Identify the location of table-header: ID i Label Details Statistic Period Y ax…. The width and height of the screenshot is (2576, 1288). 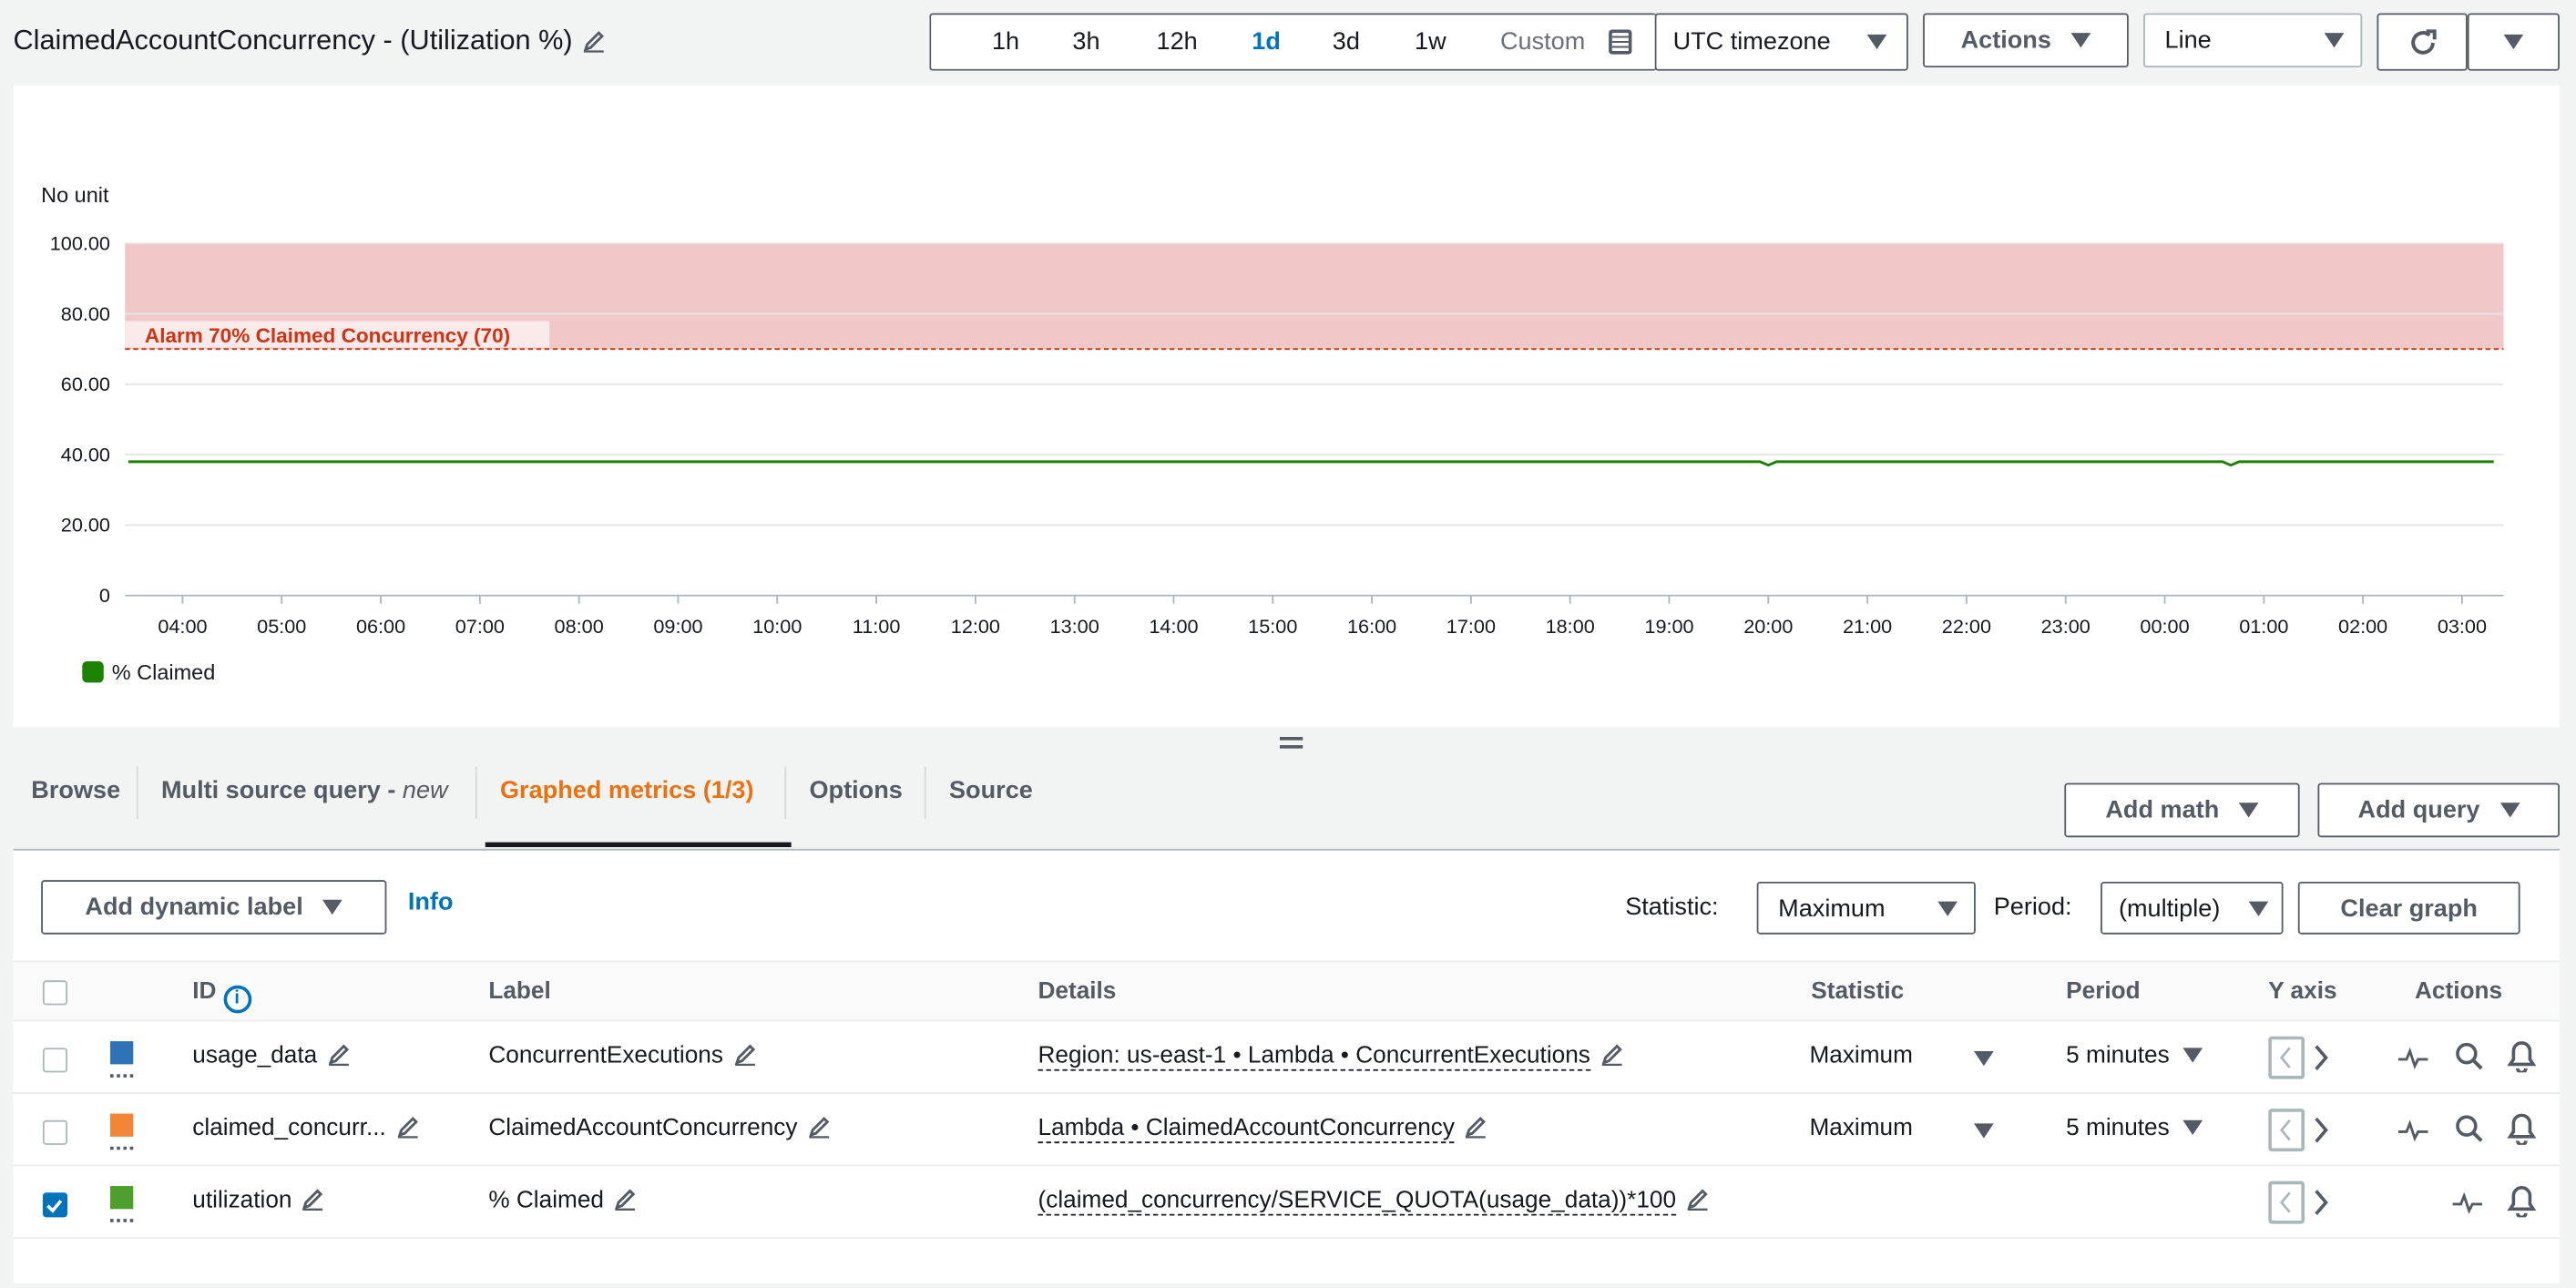
(1286, 991).